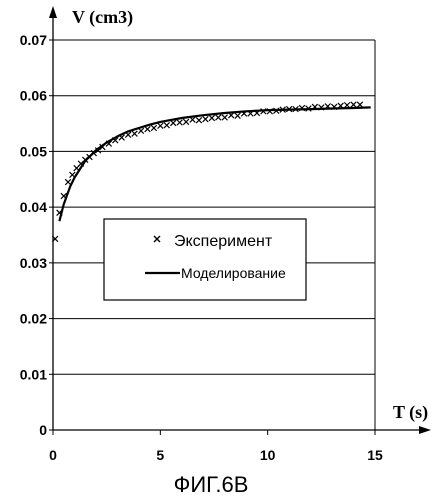  Describe the element at coordinates (33, 96) in the screenshot. I see `y-tick-label-0.06: 0.06` at that location.